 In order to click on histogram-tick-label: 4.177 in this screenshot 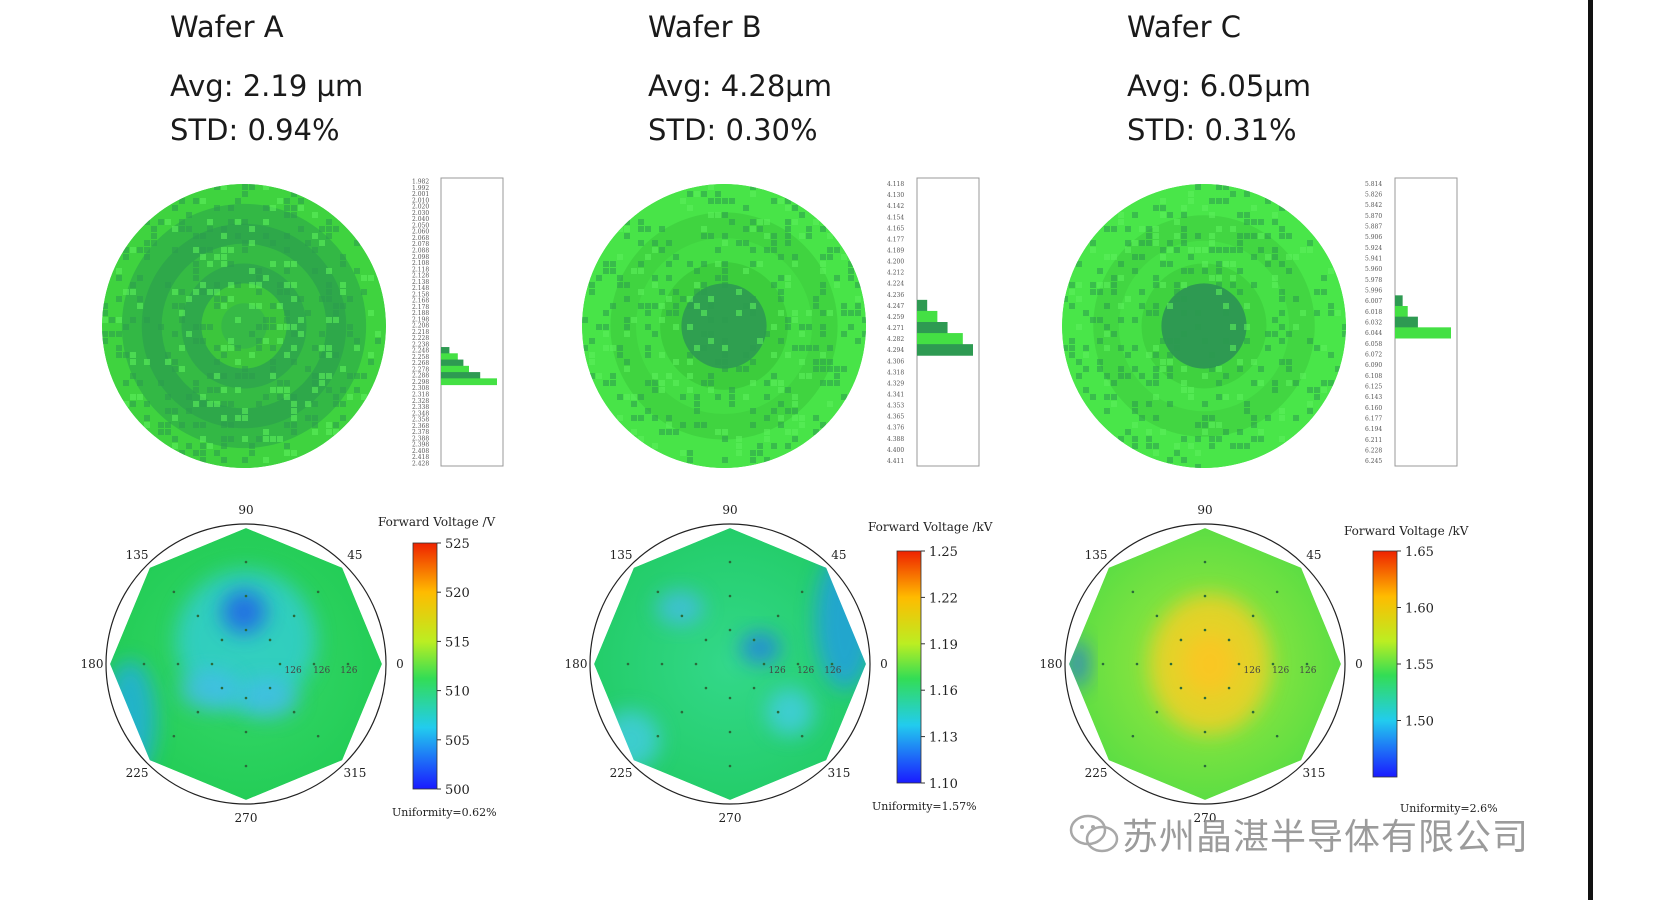, I will do `click(895, 239)`.